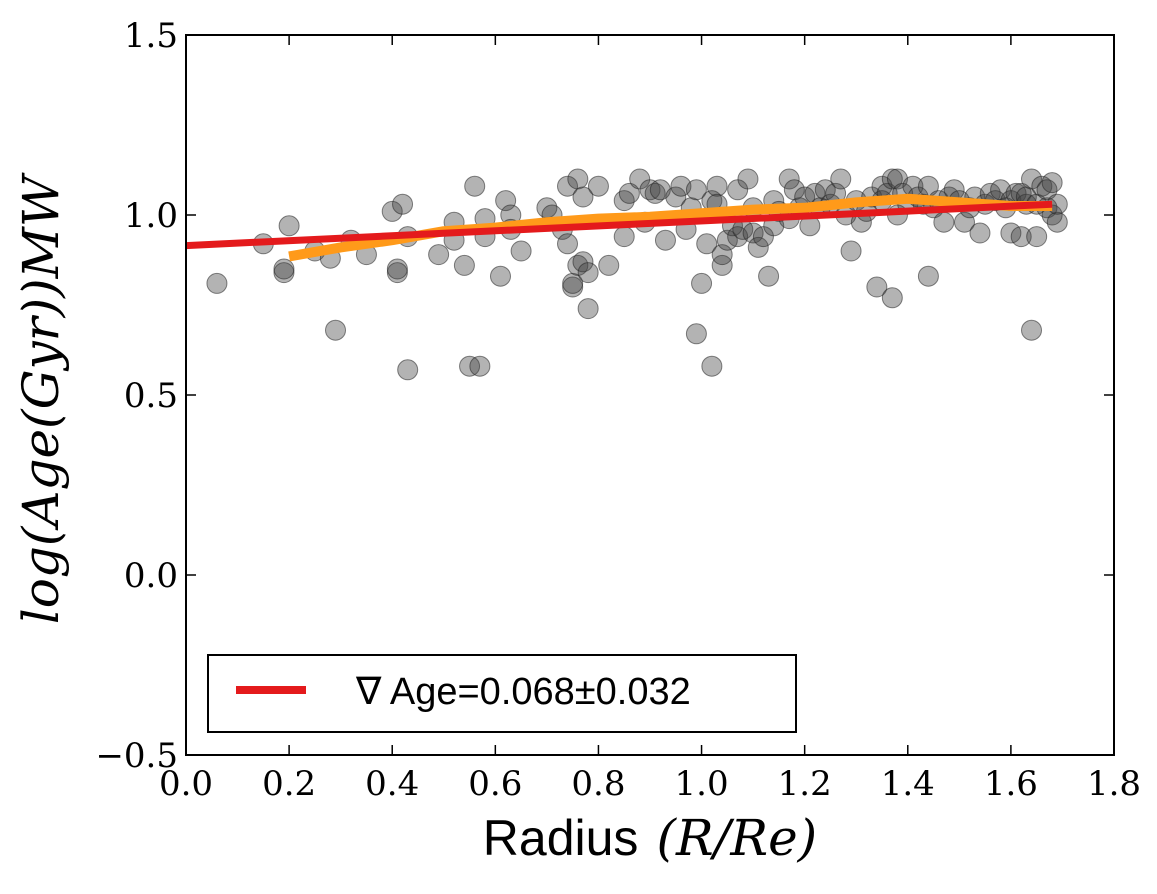 This screenshot has height=894, width=1157. What do you see at coordinates (186, 784) in the screenshot?
I see `x-tick-label-0: 0.0` at bounding box center [186, 784].